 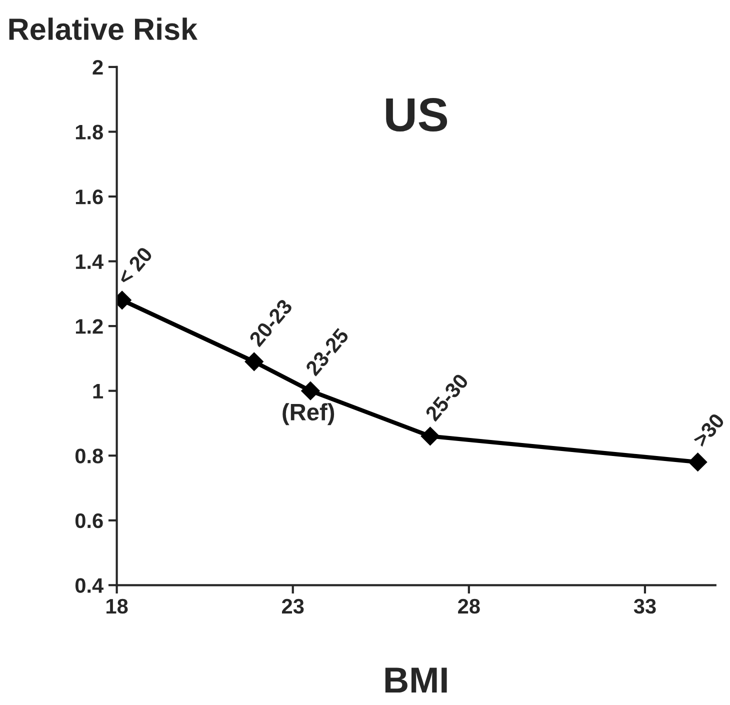 I want to click on x-tick-label: 18, so click(x=117, y=606).